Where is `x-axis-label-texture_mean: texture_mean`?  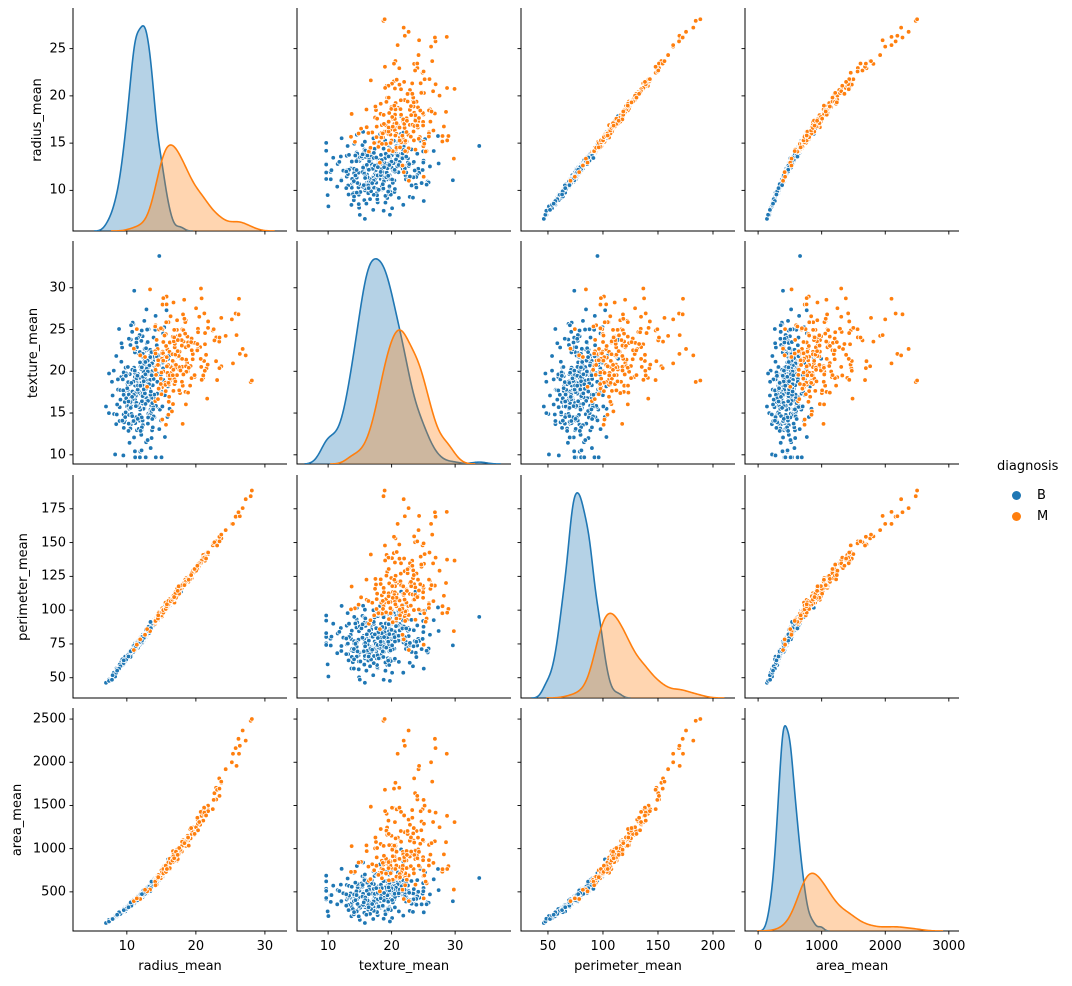
x-axis-label-texture_mean: texture_mean is located at coordinates (404, 966).